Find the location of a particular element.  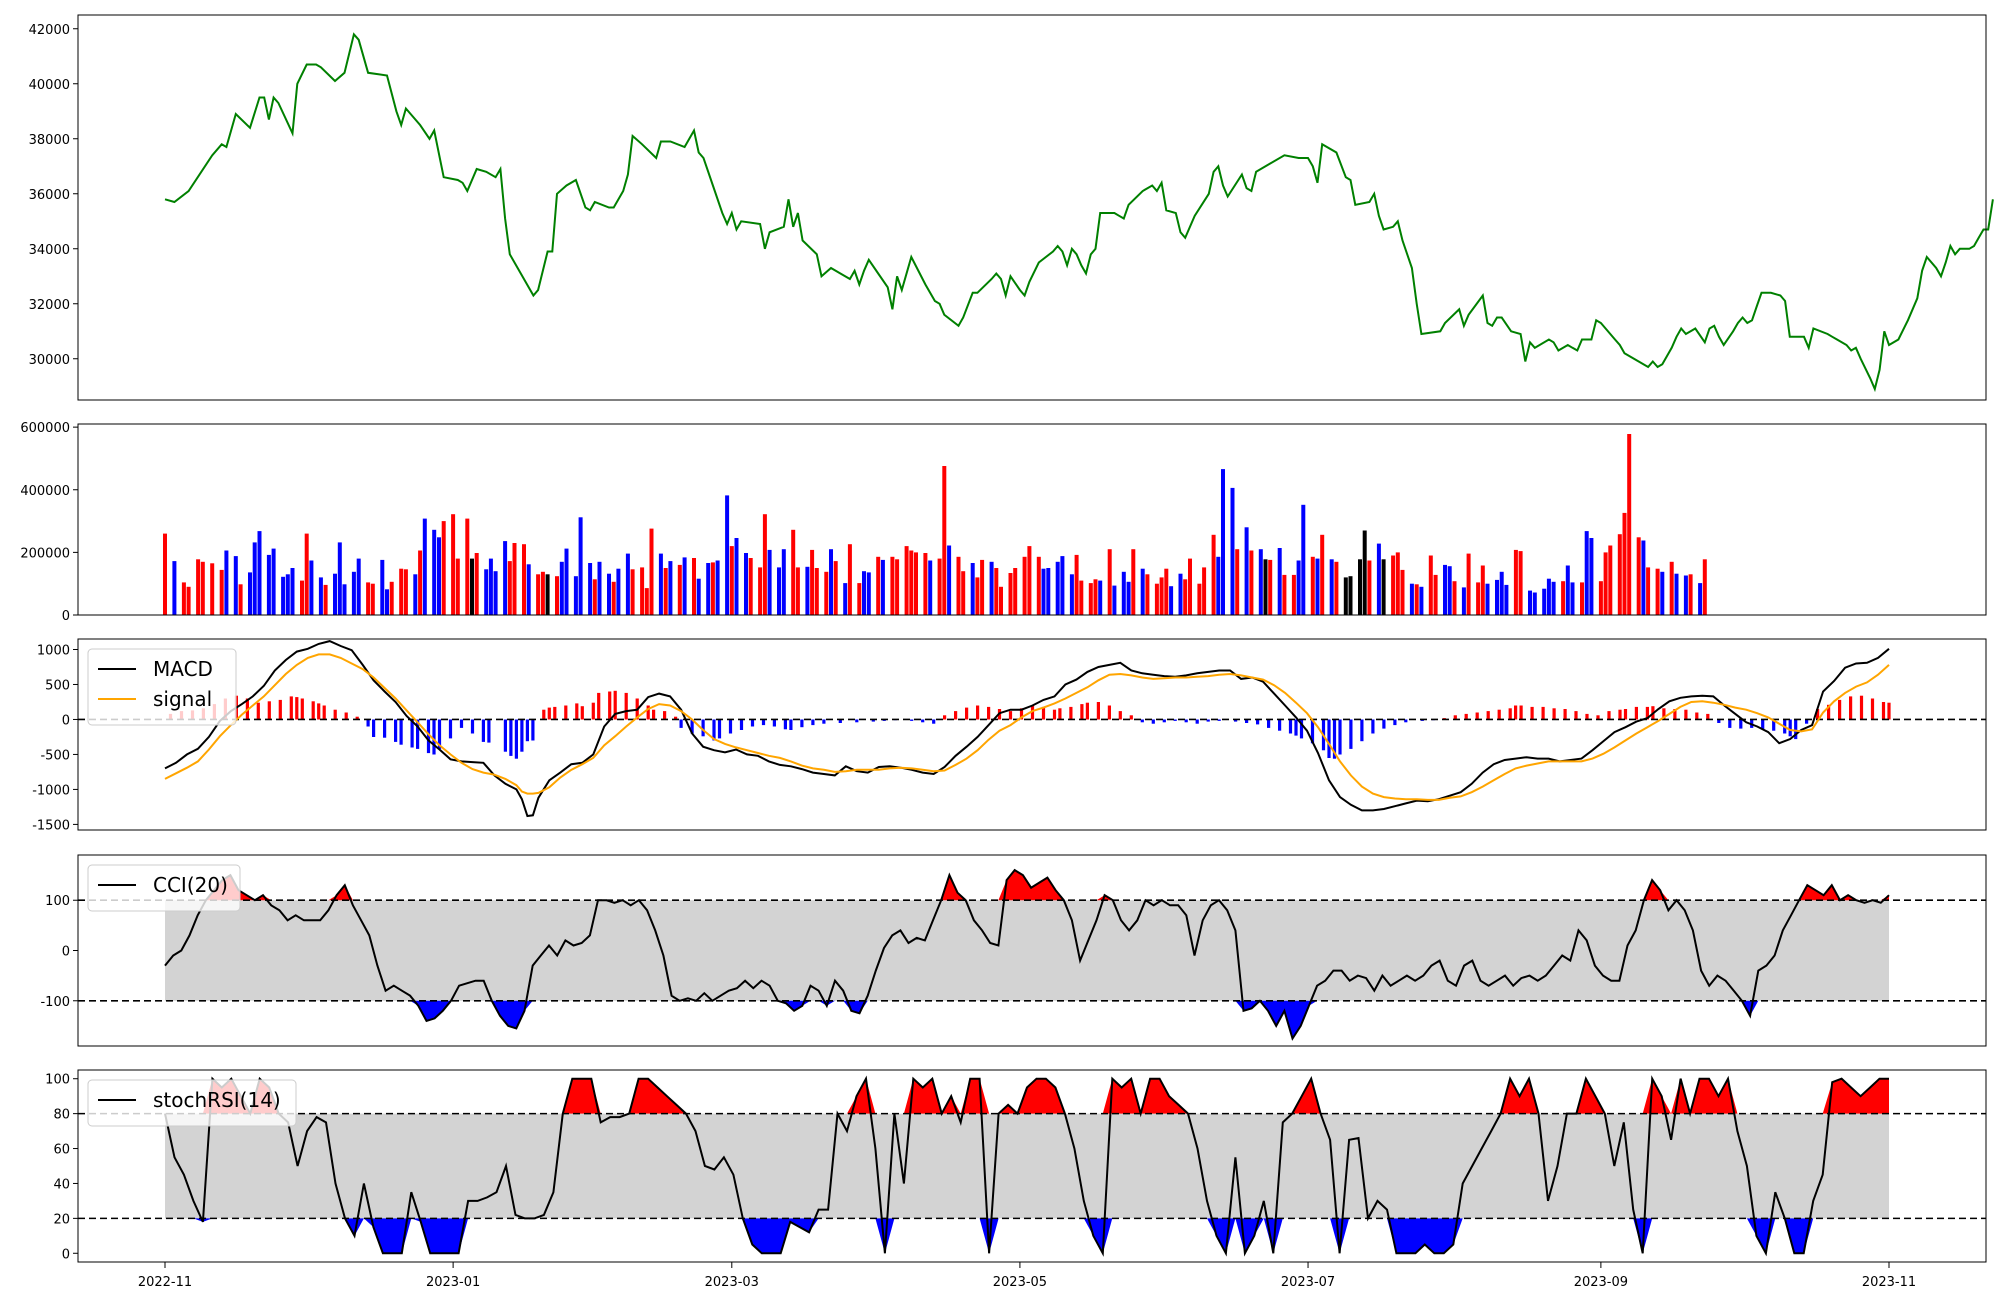

y-tick-label: 38000 is located at coordinates (49, 140).